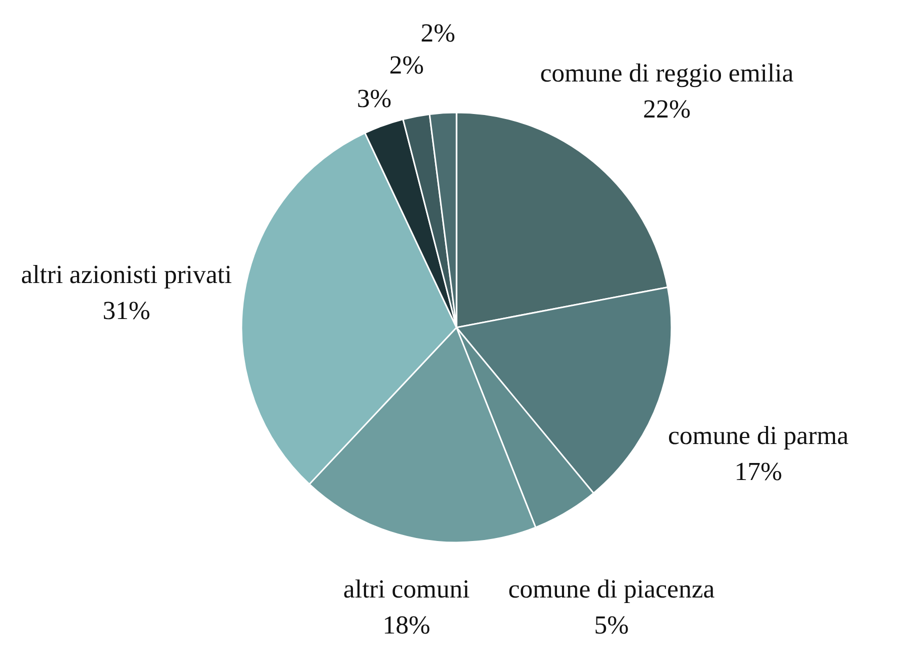 The height and width of the screenshot is (655, 913). I want to click on data-label: 3%, so click(374, 98).